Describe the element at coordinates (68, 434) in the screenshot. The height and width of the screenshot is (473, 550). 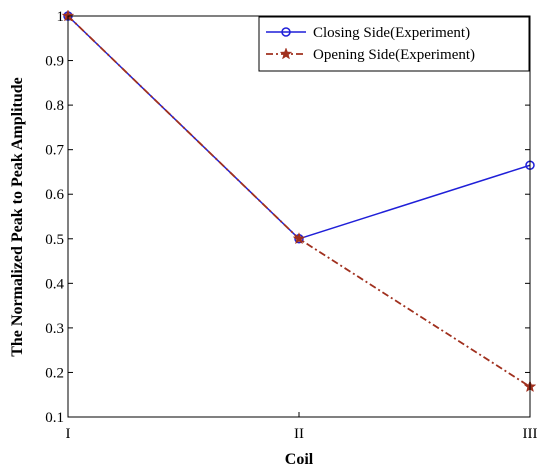
I see `x-tick-label: I` at that location.